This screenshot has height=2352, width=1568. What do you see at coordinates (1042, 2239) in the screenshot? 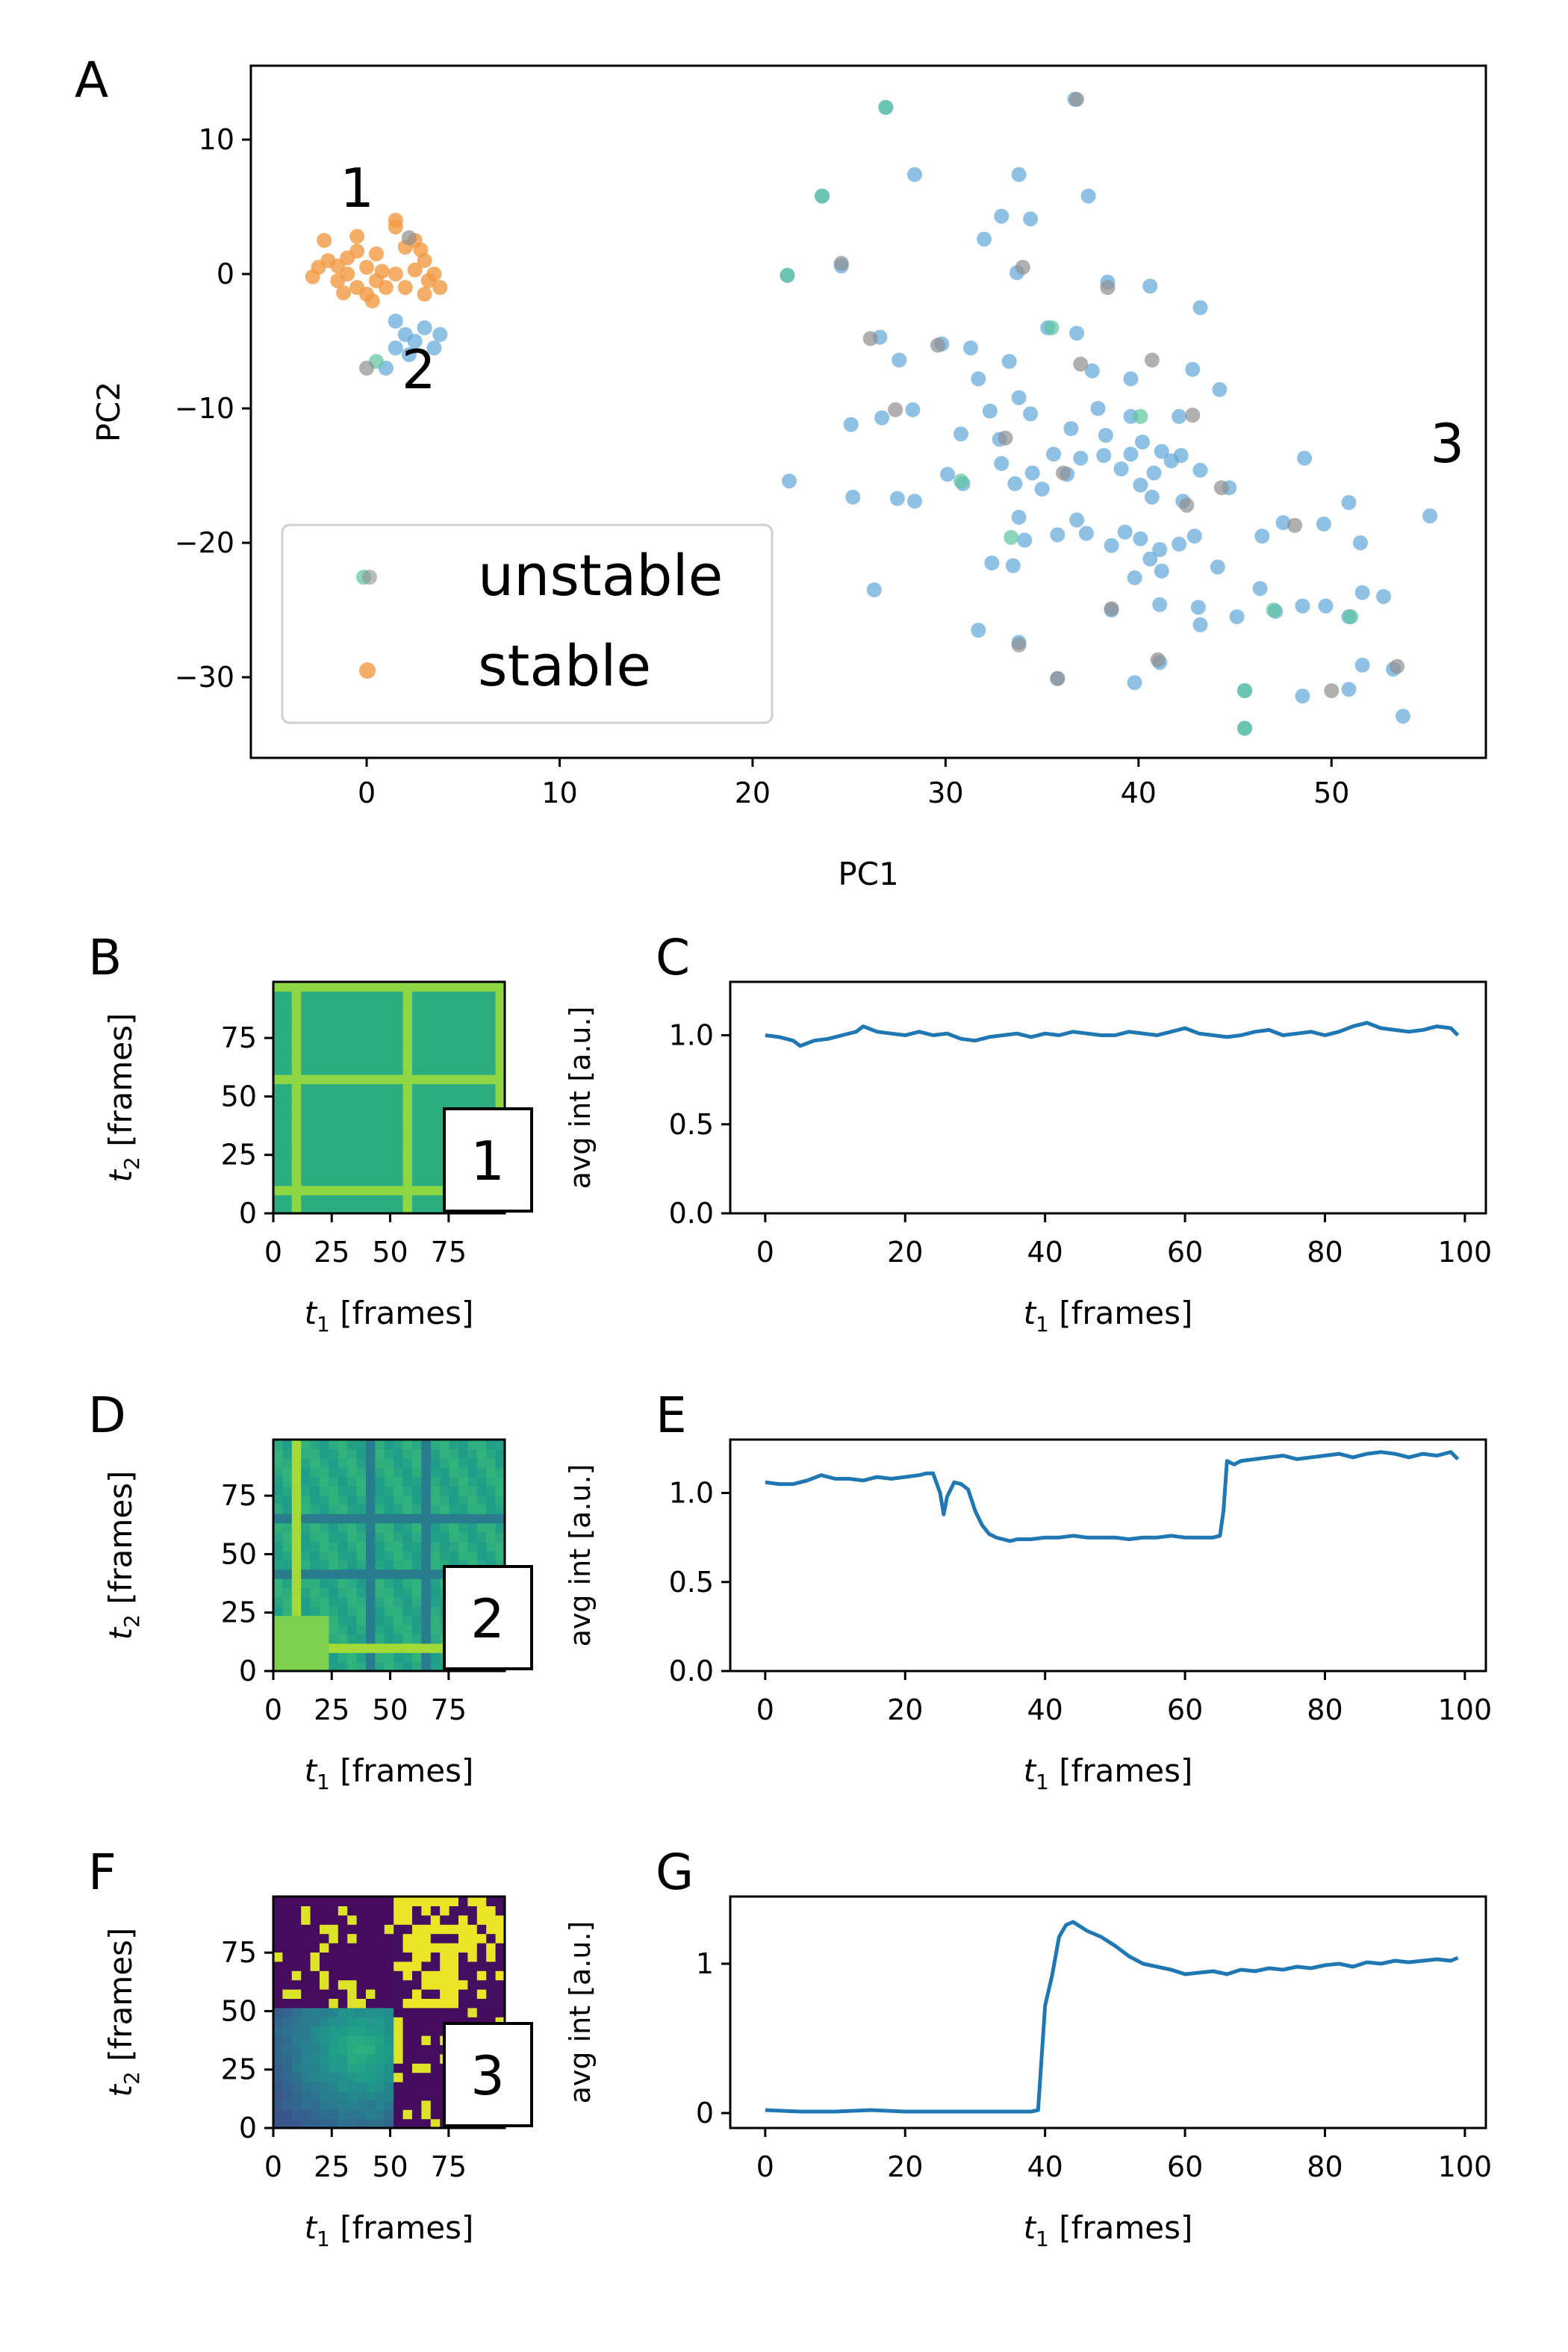
I see `x-axis-label-sub: 1` at bounding box center [1042, 2239].